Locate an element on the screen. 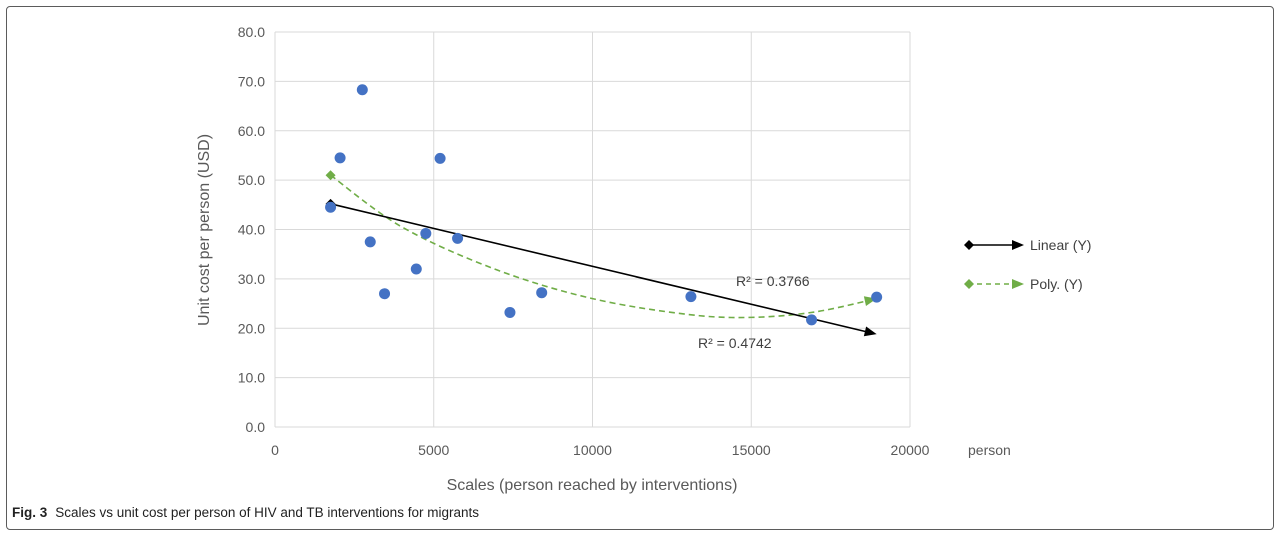 This screenshot has width=1282, height=533. y-tick-label: 0.0 is located at coordinates (256, 427).